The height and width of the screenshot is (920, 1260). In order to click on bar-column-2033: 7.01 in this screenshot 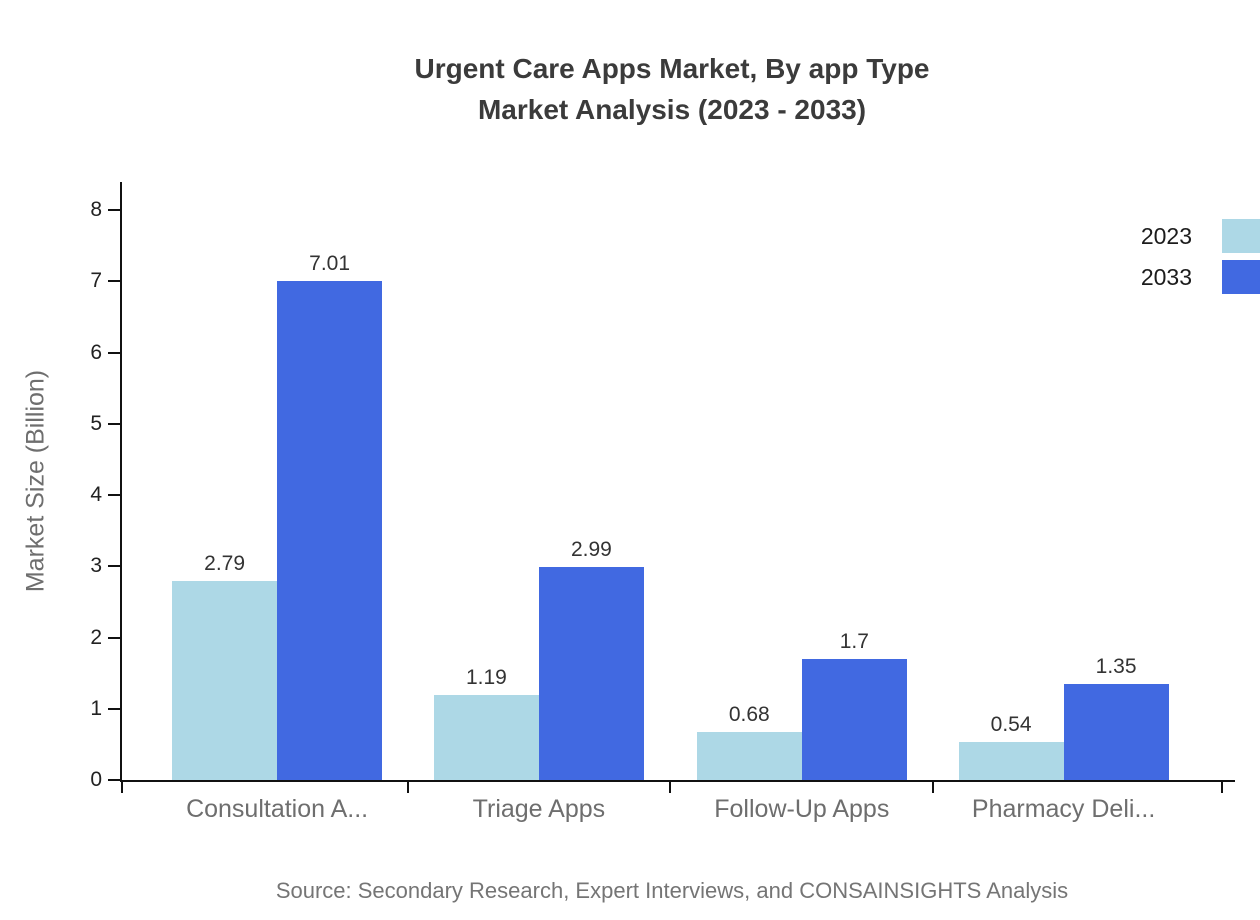, I will do `click(330, 516)`.